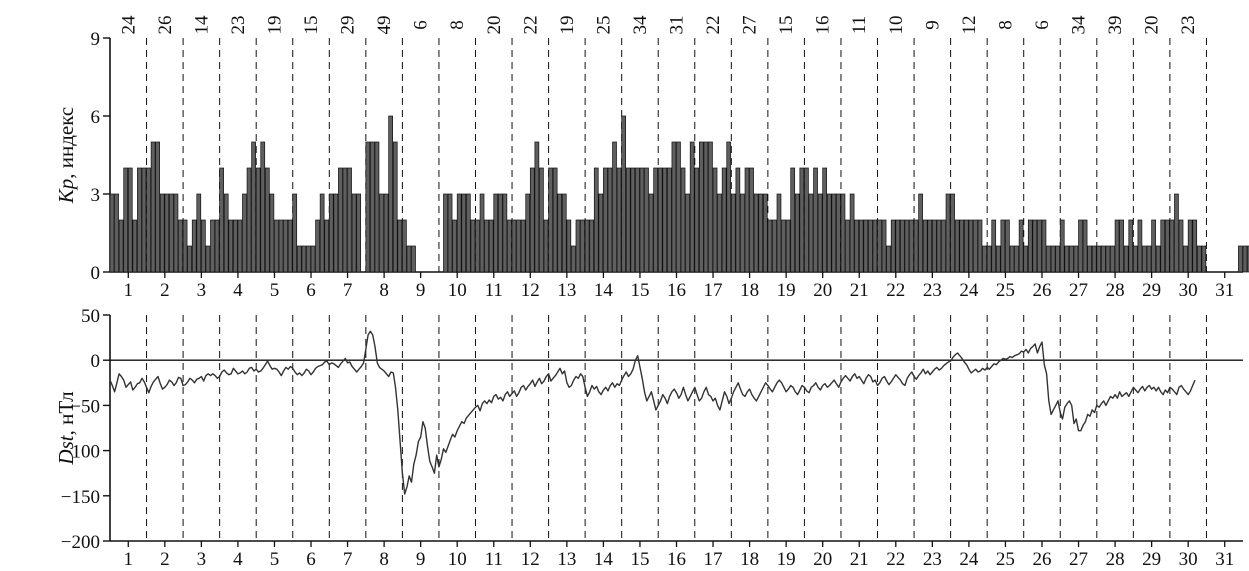 The width and height of the screenshot is (1249, 571). Describe the element at coordinates (713, 25) in the screenshot. I see `kp-daily-value: 22` at that location.